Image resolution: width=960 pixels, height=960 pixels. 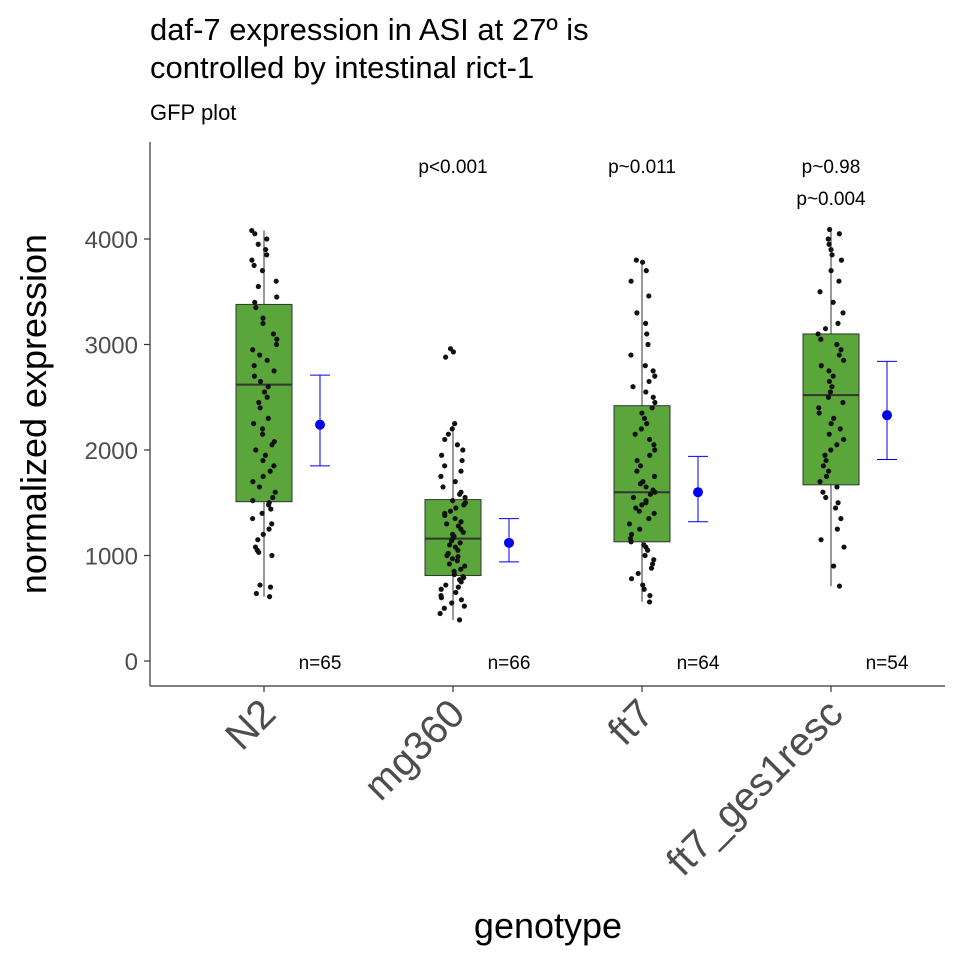 What do you see at coordinates (111, 451) in the screenshot?
I see `y-tick-label: 2000` at bounding box center [111, 451].